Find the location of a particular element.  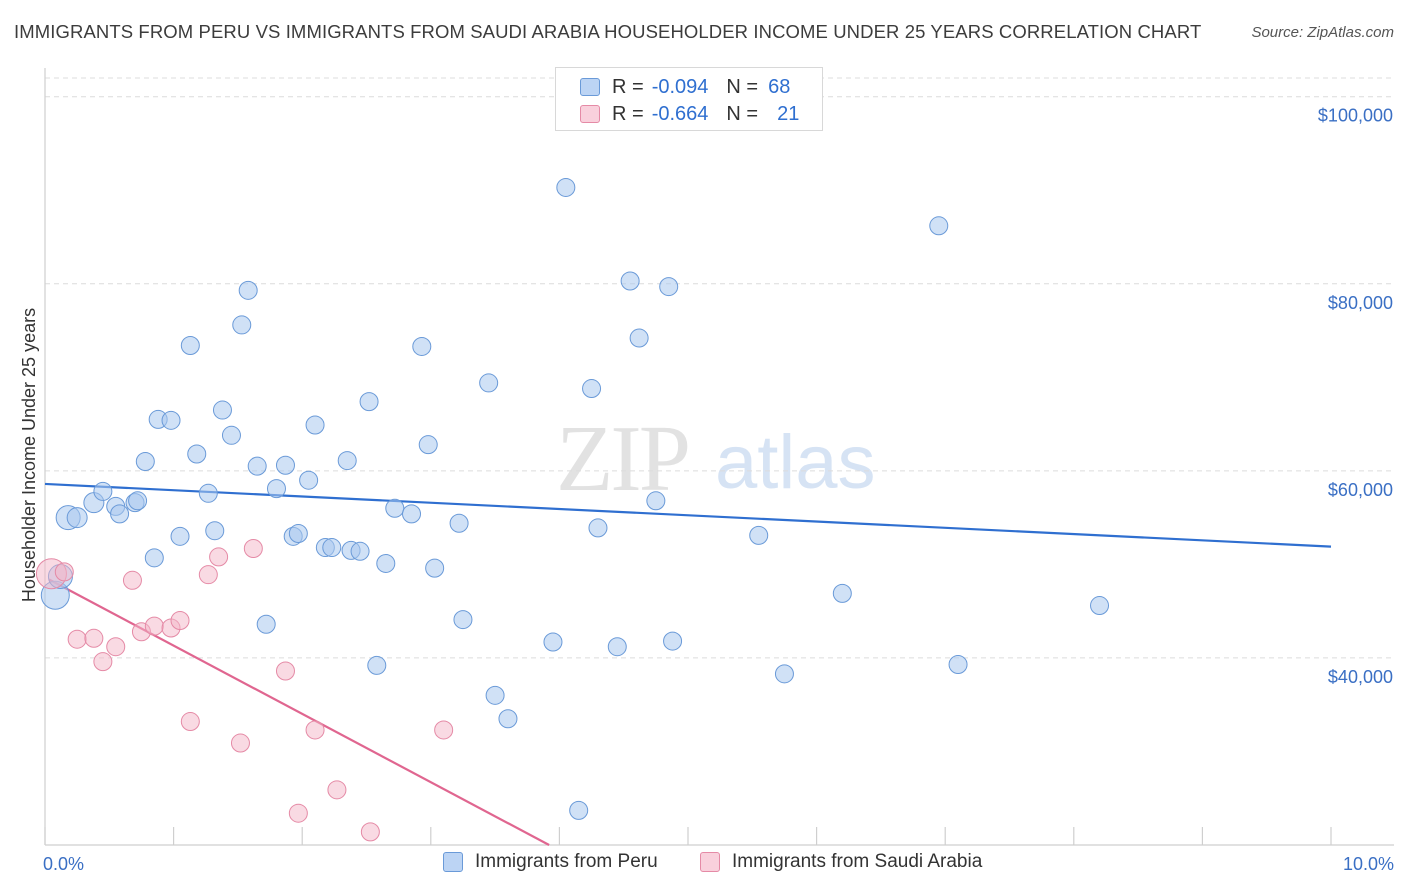

y-tick-label: $40,000 is located at coordinates (1360, 677).